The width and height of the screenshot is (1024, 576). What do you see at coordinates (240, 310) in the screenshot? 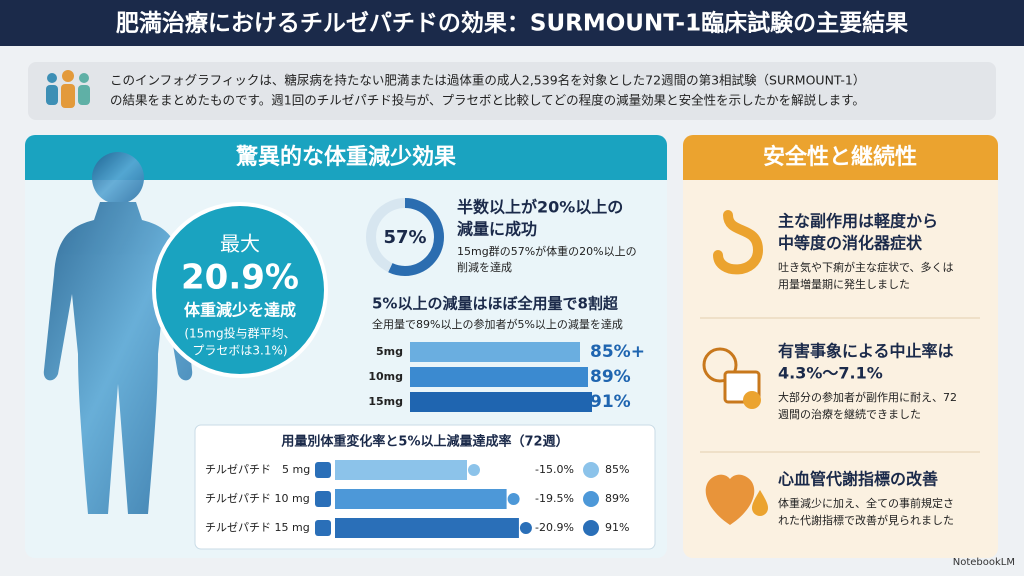
I see `highlight-line: 体重減少を達成` at bounding box center [240, 310].